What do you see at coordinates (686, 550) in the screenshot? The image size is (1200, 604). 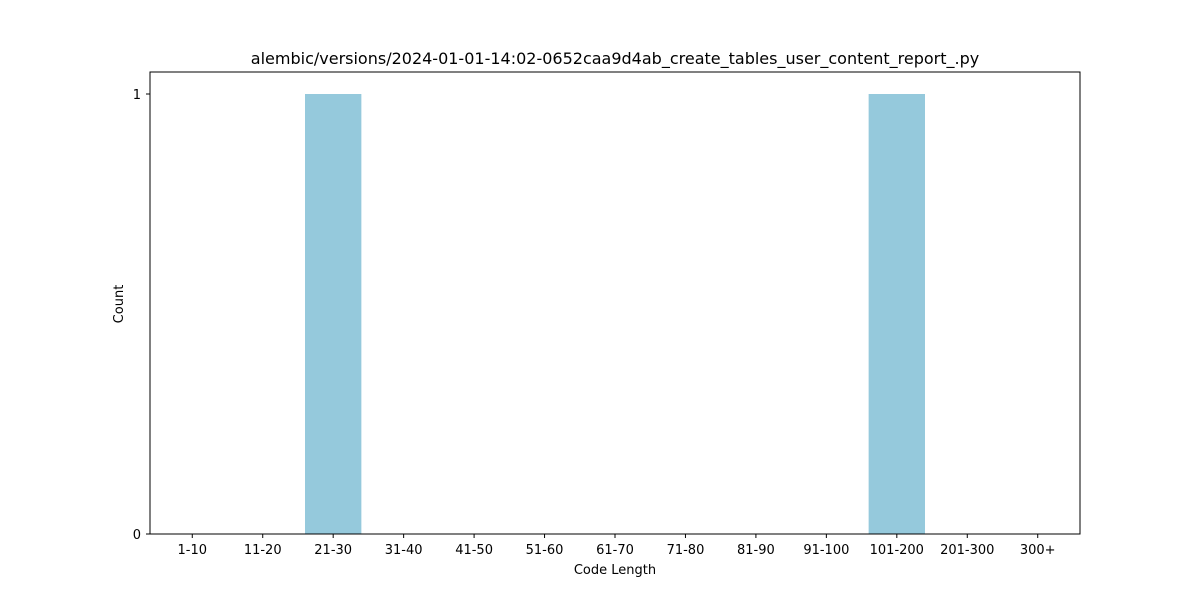 I see `x-tick-label: 71-80` at bounding box center [686, 550].